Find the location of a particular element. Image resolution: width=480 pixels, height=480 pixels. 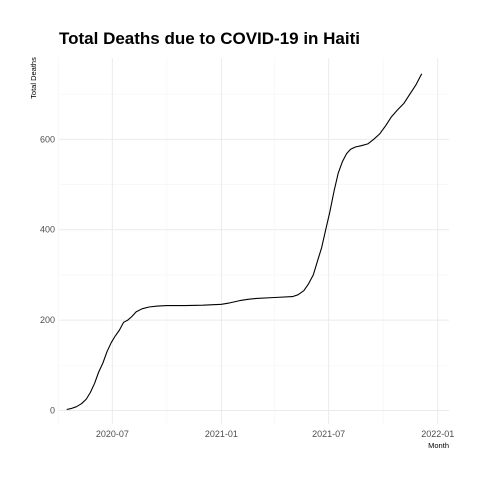

x-axis-title: Month is located at coordinates (438, 445).